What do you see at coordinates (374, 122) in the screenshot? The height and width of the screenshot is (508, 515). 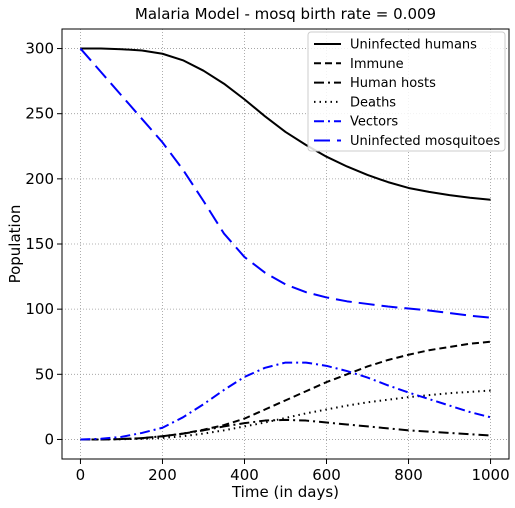 I see `legend-label: Vectors` at bounding box center [374, 122].